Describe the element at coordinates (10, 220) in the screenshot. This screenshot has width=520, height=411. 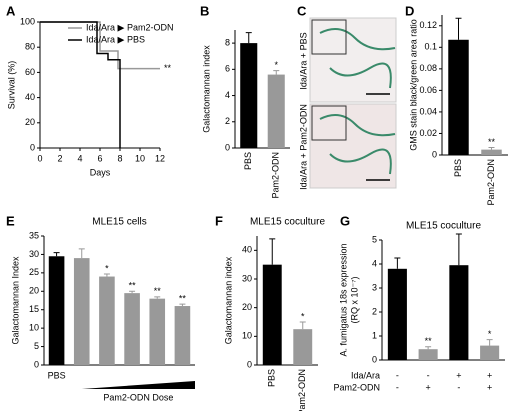
I see `panel-letter: E` at that location.